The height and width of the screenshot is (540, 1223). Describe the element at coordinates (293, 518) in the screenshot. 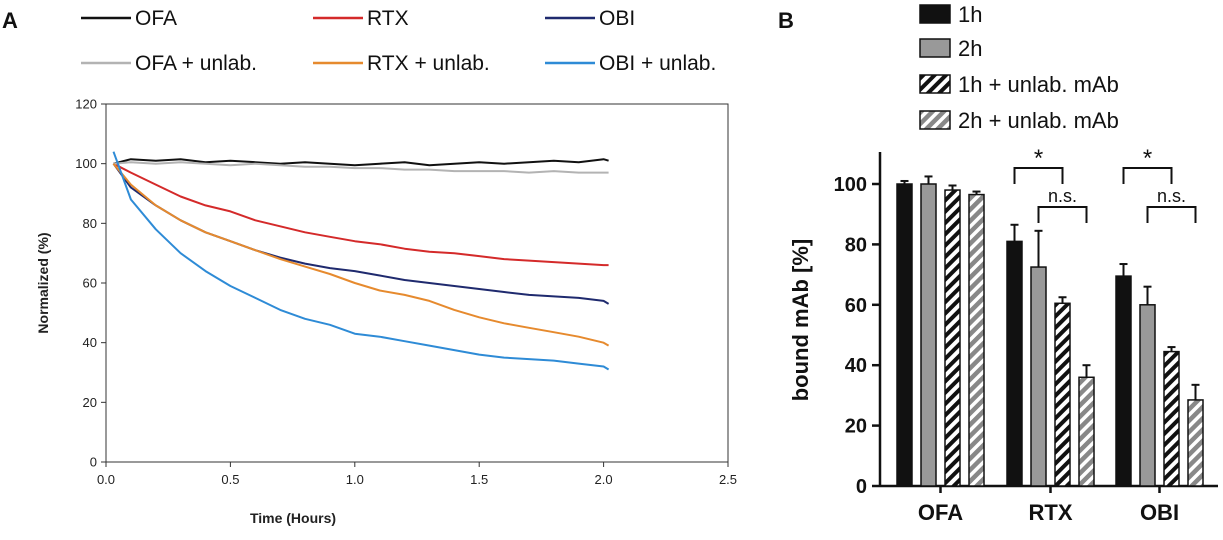

I see `panel-a-xlabel: Time (Hours)` at that location.